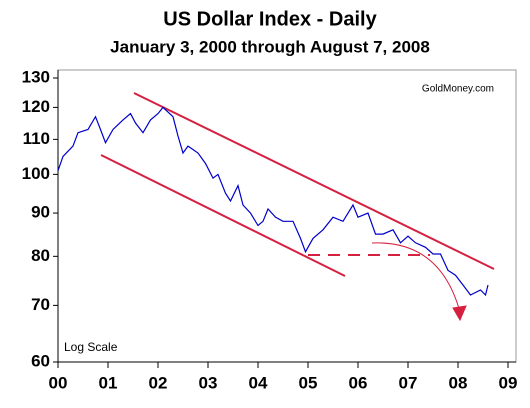 The image size is (530, 408). What do you see at coordinates (208, 382) in the screenshot?
I see `x-tick-label: 03` at bounding box center [208, 382].